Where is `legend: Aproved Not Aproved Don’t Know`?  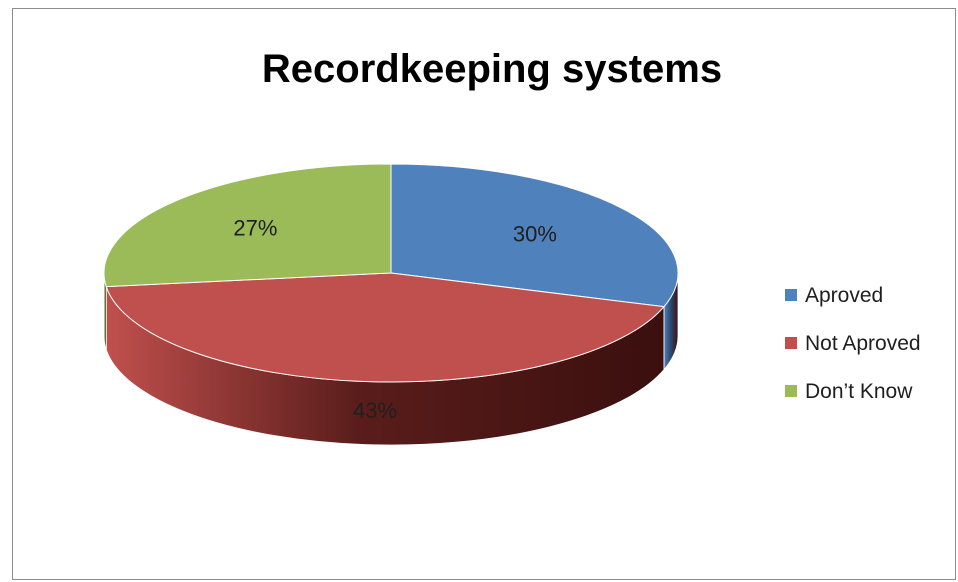
legend: Aproved Not Aproved Don’t Know is located at coordinates (853, 343).